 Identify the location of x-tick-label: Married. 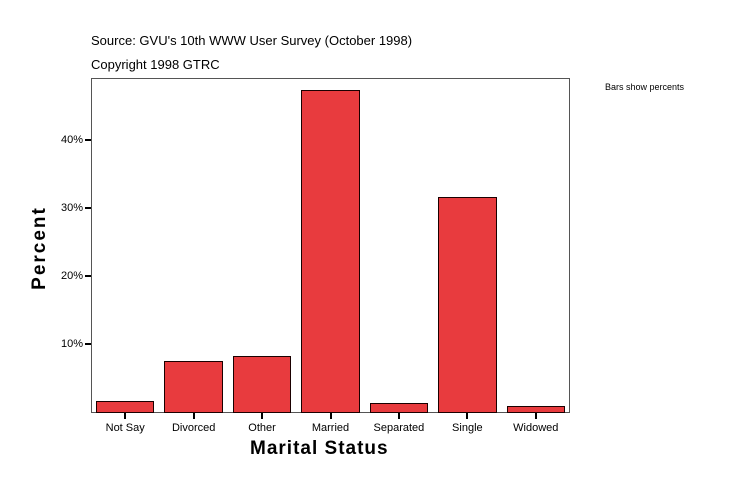
(330, 428).